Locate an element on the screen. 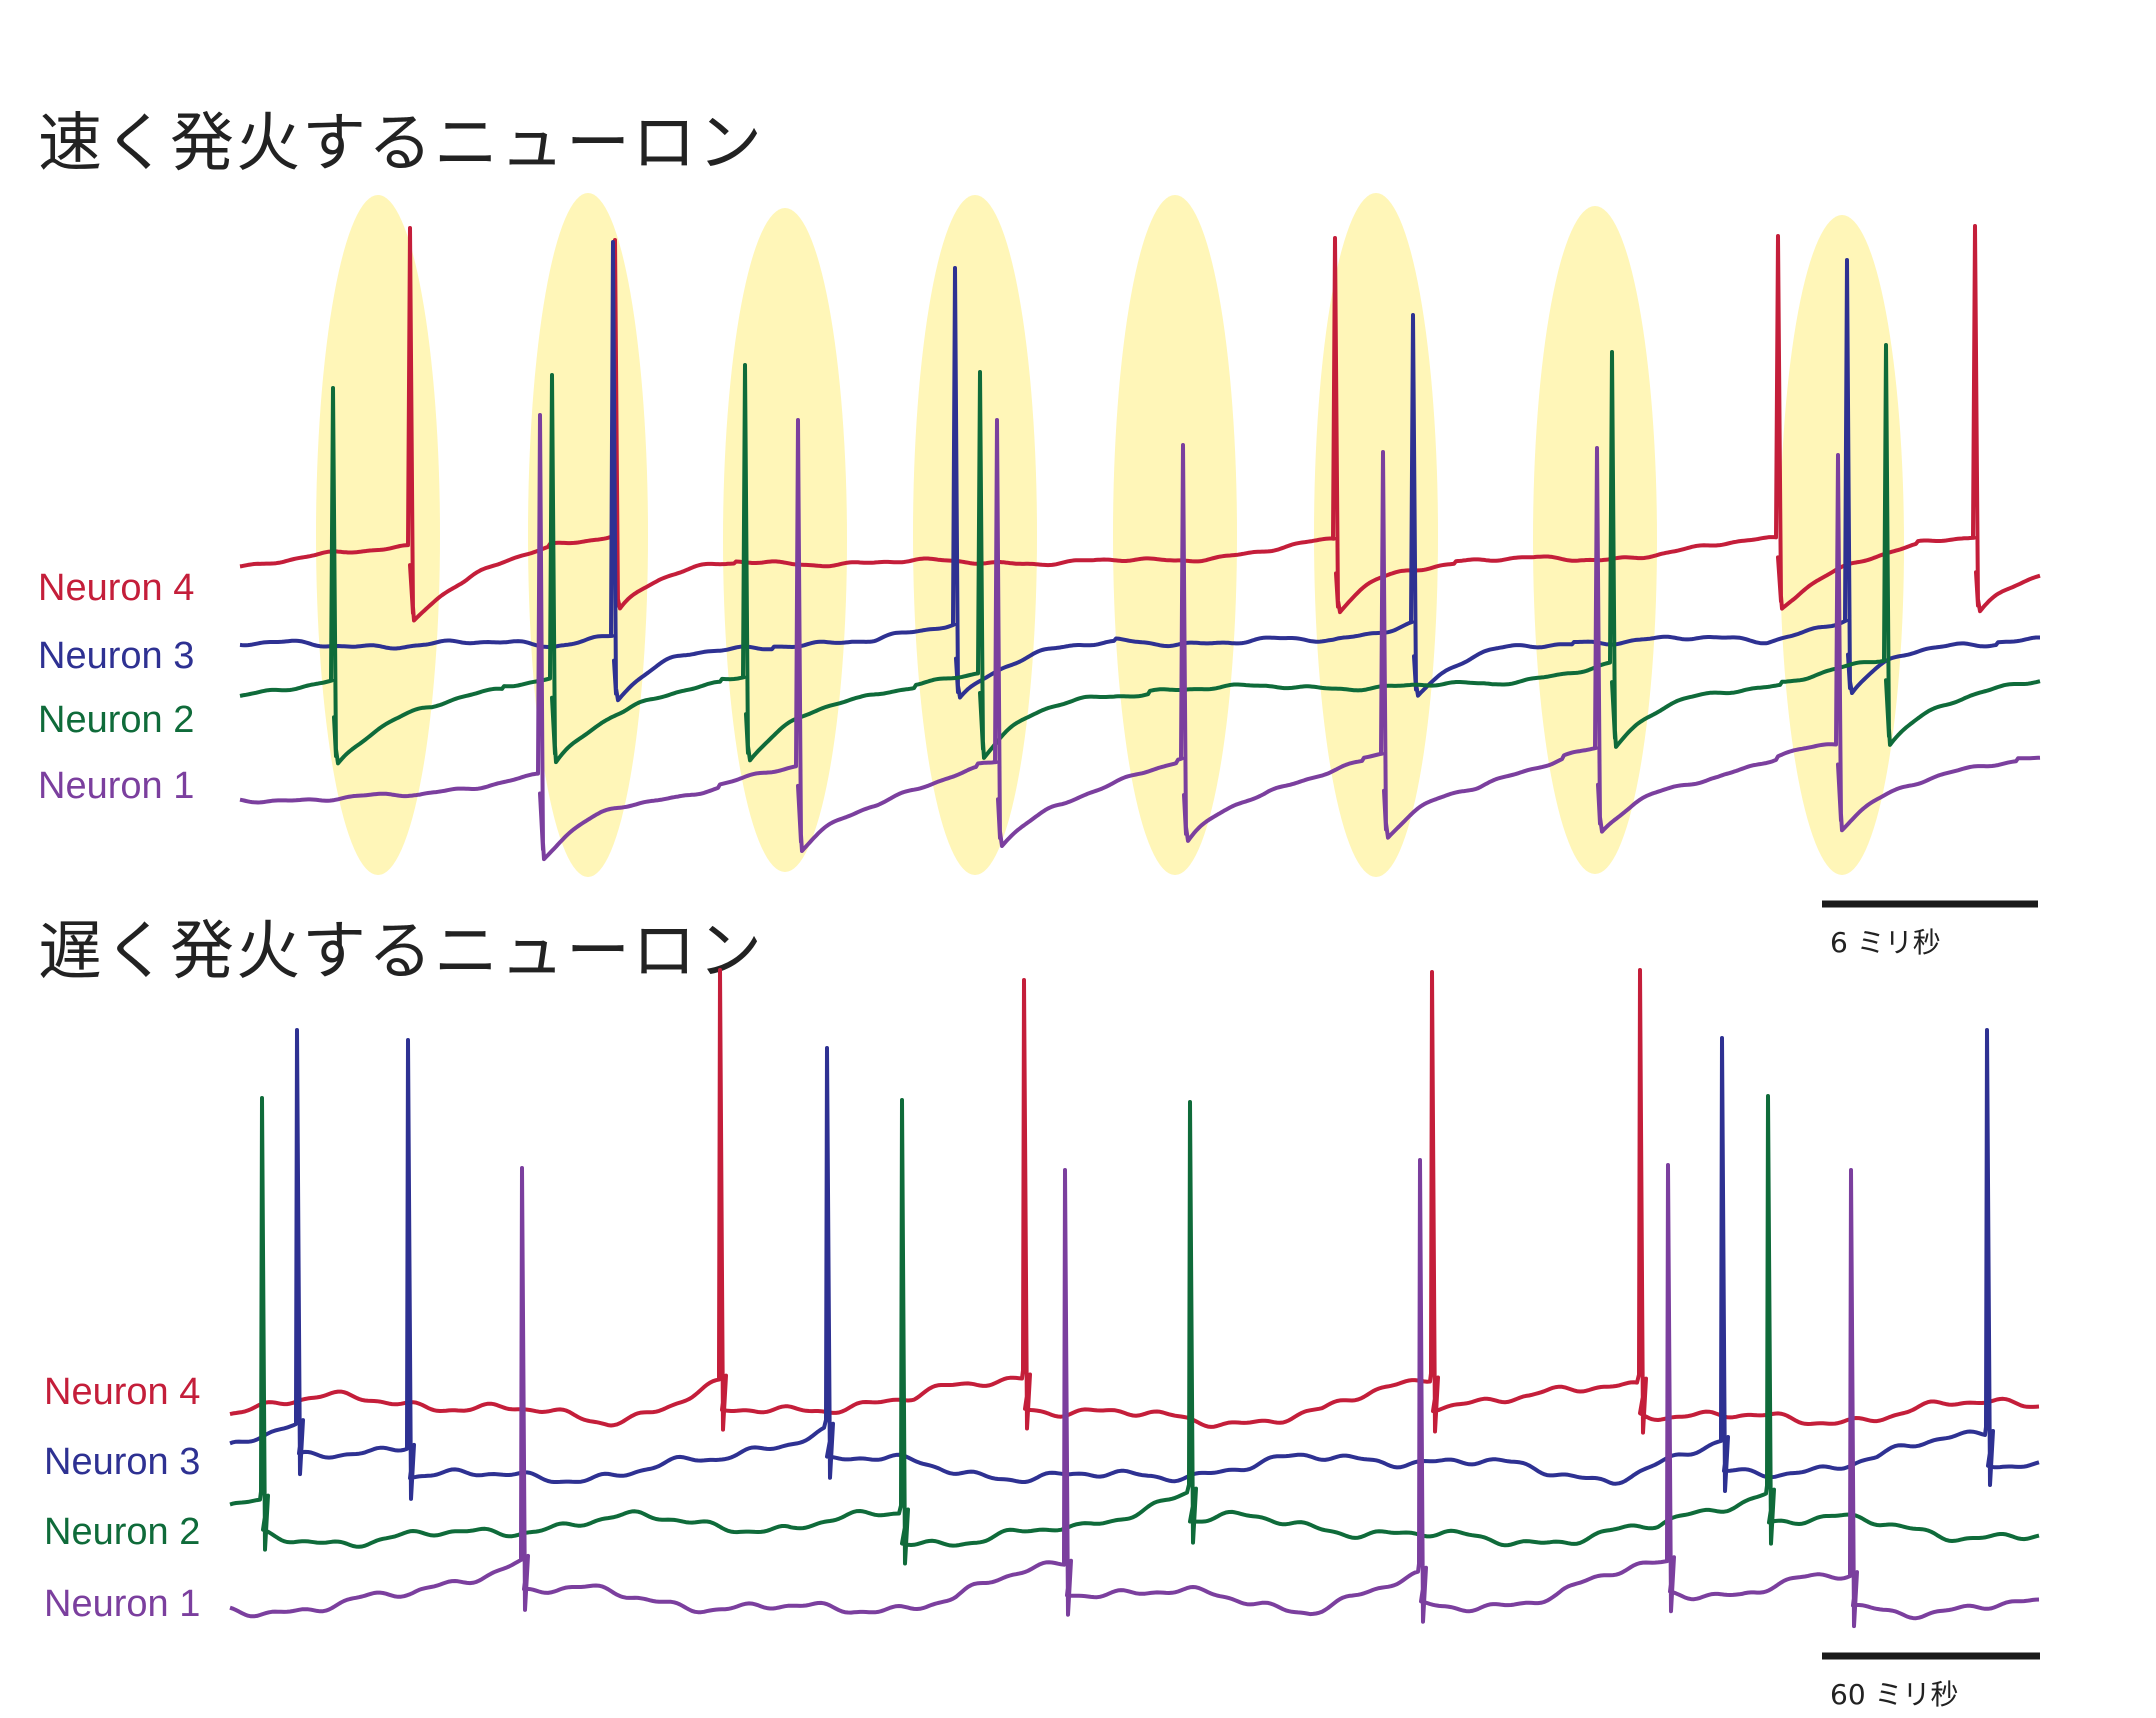 The image size is (2156, 1718). fast-label-neuron-3: Neuron 3 is located at coordinates (116, 656).